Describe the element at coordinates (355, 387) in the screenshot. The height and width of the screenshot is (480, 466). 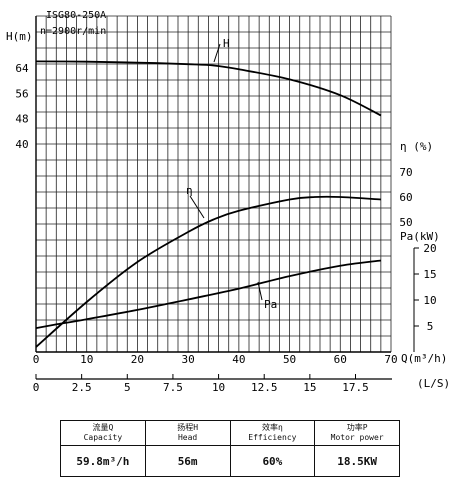
I see `ls-tick-label: 17.5` at that location.